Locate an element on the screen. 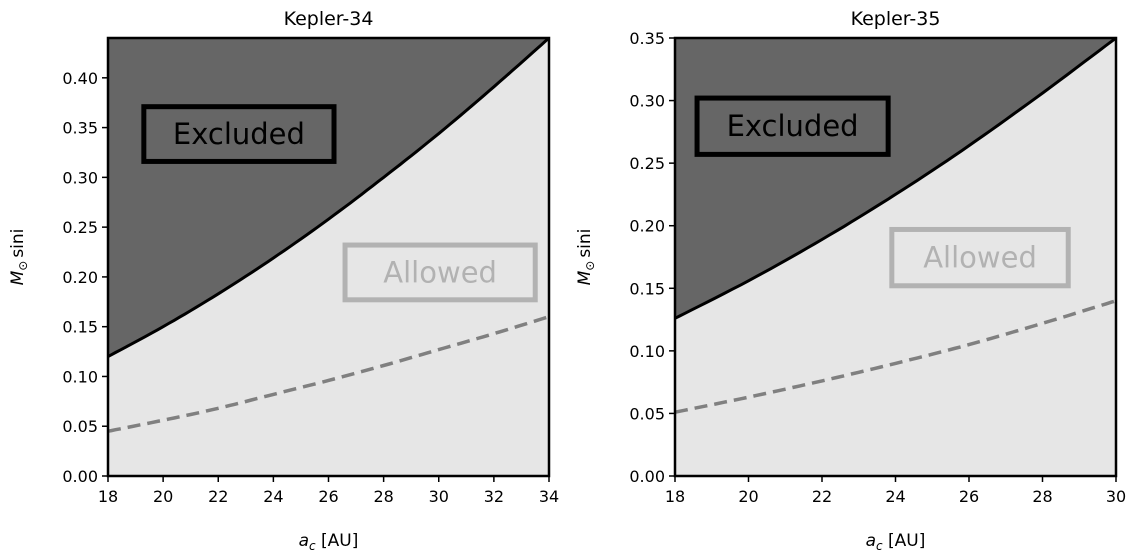 Image resolution: width=1137 pixels, height=559 pixels. y-tick-label: 0.40 is located at coordinates (80, 78).